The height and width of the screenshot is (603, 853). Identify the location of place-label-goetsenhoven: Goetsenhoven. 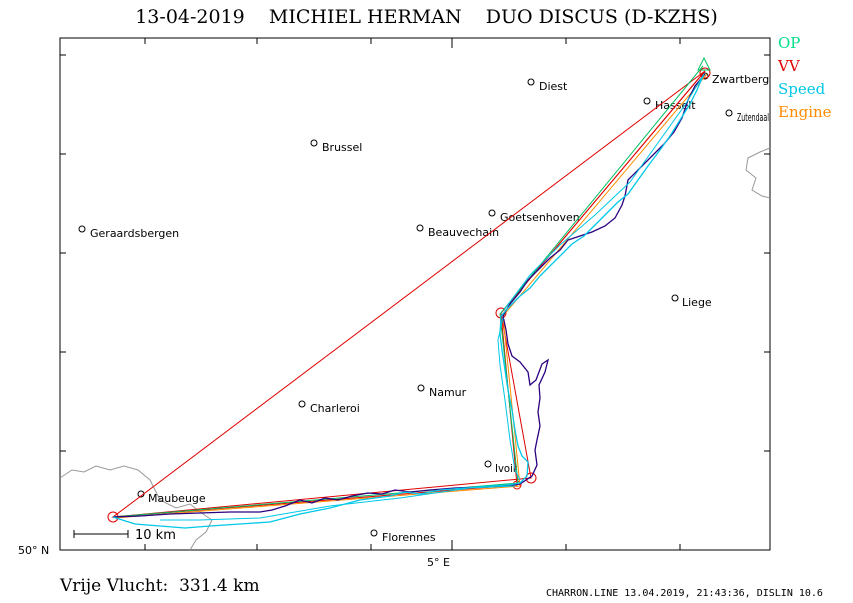
(540, 217).